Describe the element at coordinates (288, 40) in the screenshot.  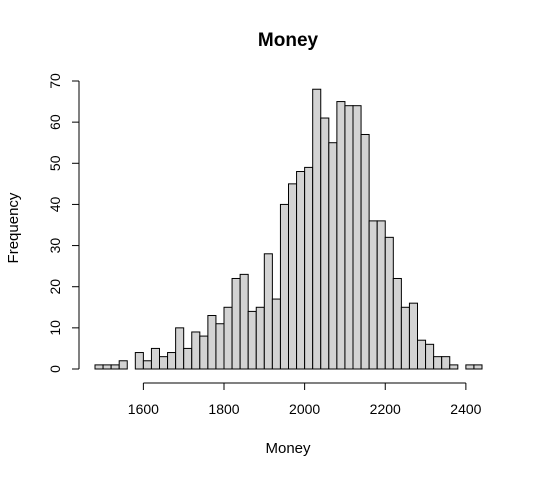
I see `chart-title: Money` at that location.